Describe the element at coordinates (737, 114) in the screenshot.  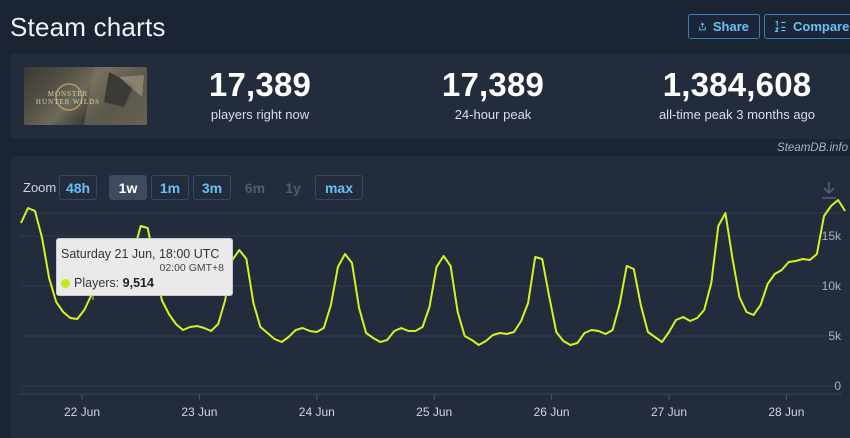
I see `stat-label: all-time peak 3 months ago` at that location.